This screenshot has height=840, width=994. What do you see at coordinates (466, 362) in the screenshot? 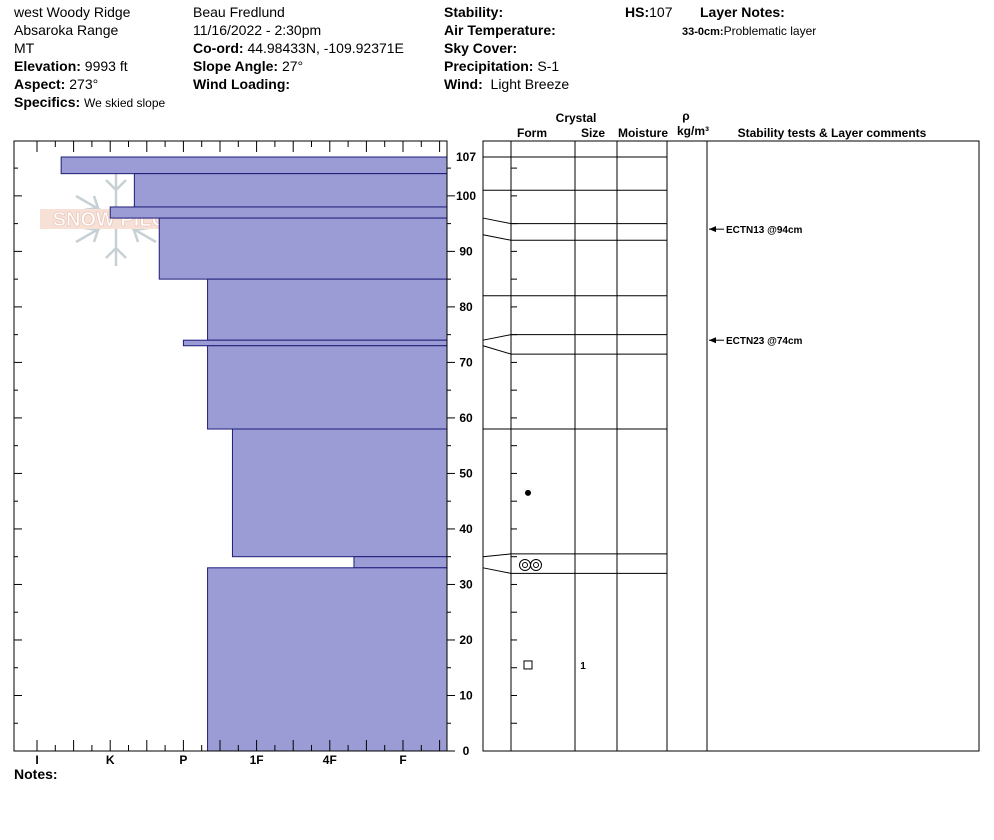
I see `depth-label-70: 70` at bounding box center [466, 362].